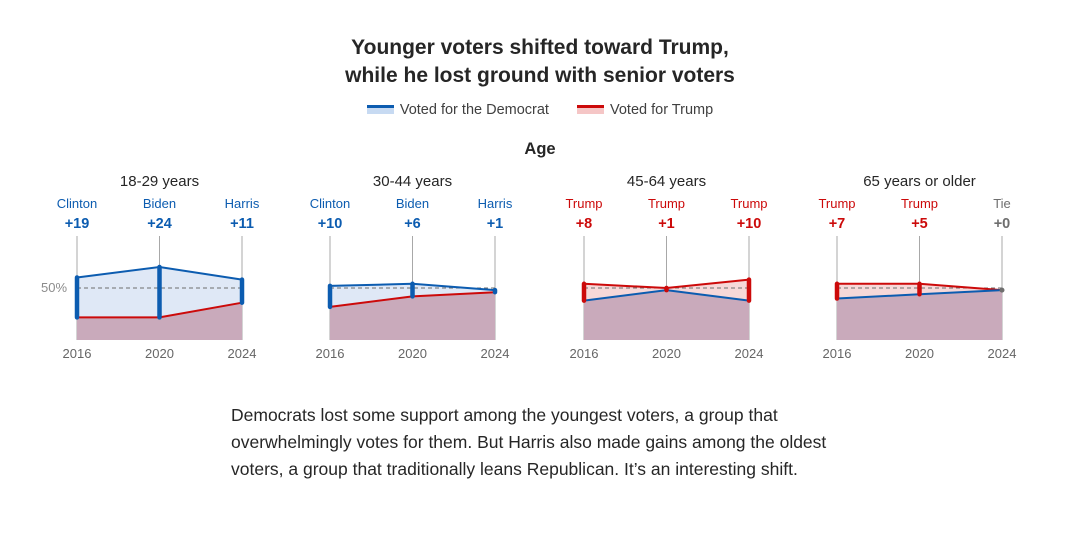 This screenshot has width=1080, height=542. Describe the element at coordinates (412, 353) in the screenshot. I see `x-tick-label-1-1: 2020` at that location.